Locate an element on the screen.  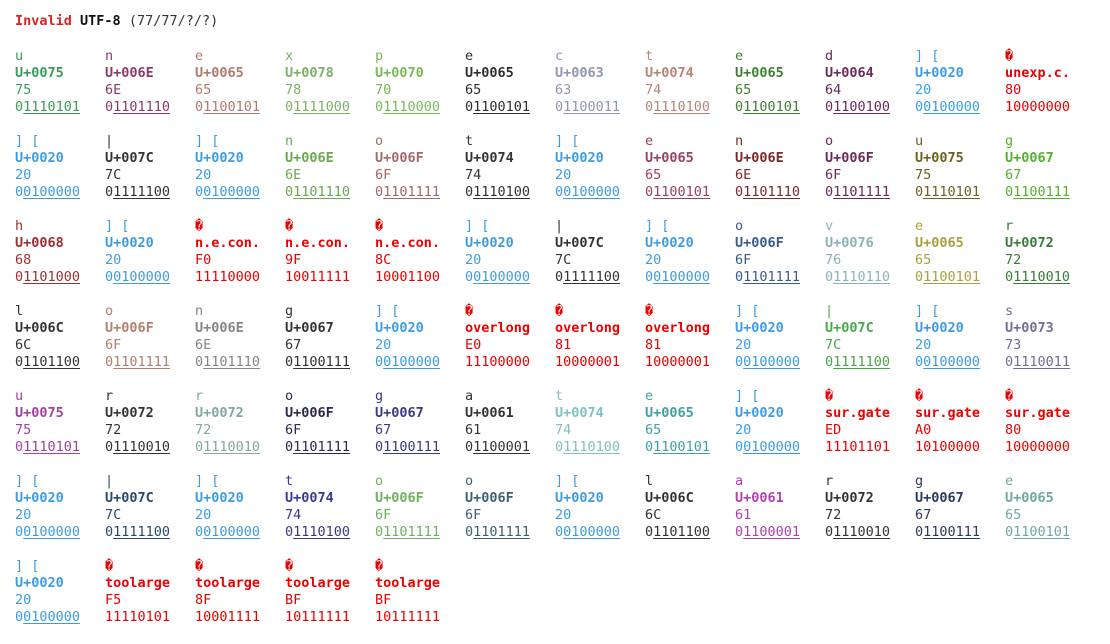
hex-value: ED is located at coordinates (833, 430).